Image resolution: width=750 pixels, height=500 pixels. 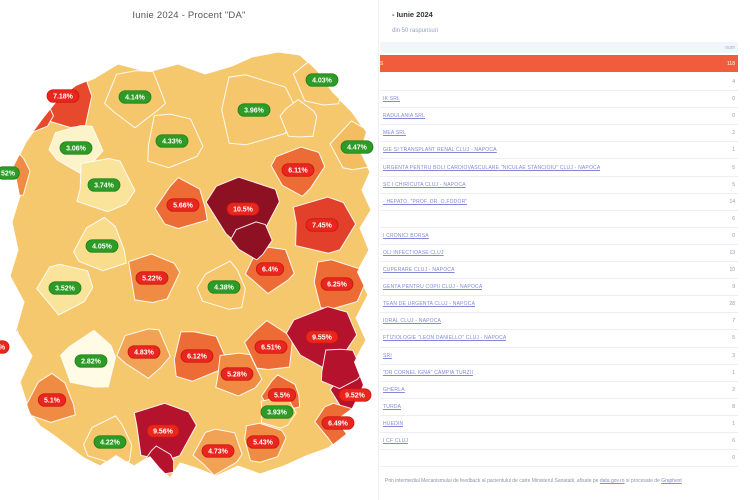 I want to click on svg-text: 4.14%, so click(x=135, y=98).